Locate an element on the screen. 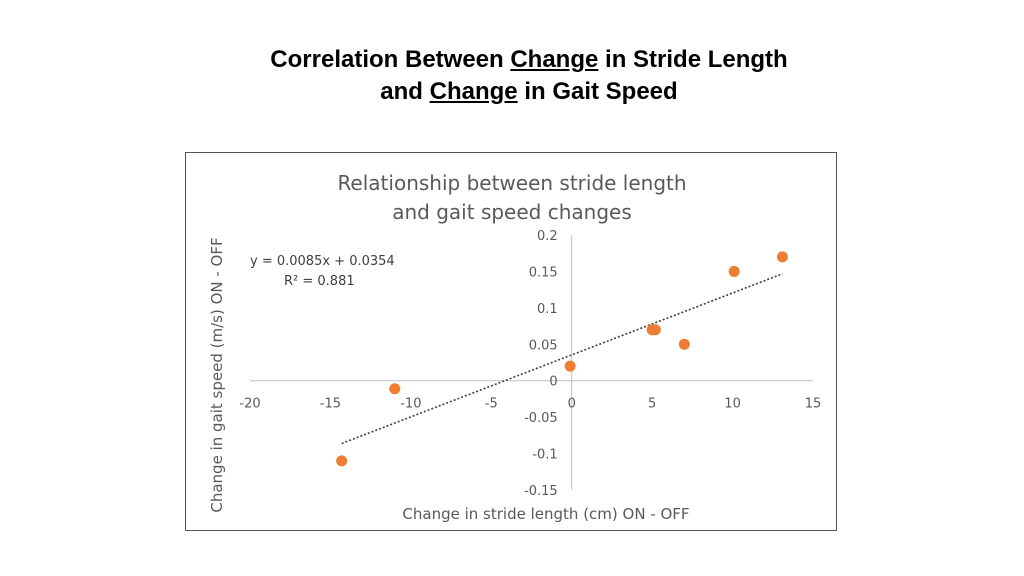 The width and height of the screenshot is (1024, 576). x-tick-label: -10 is located at coordinates (410, 404).